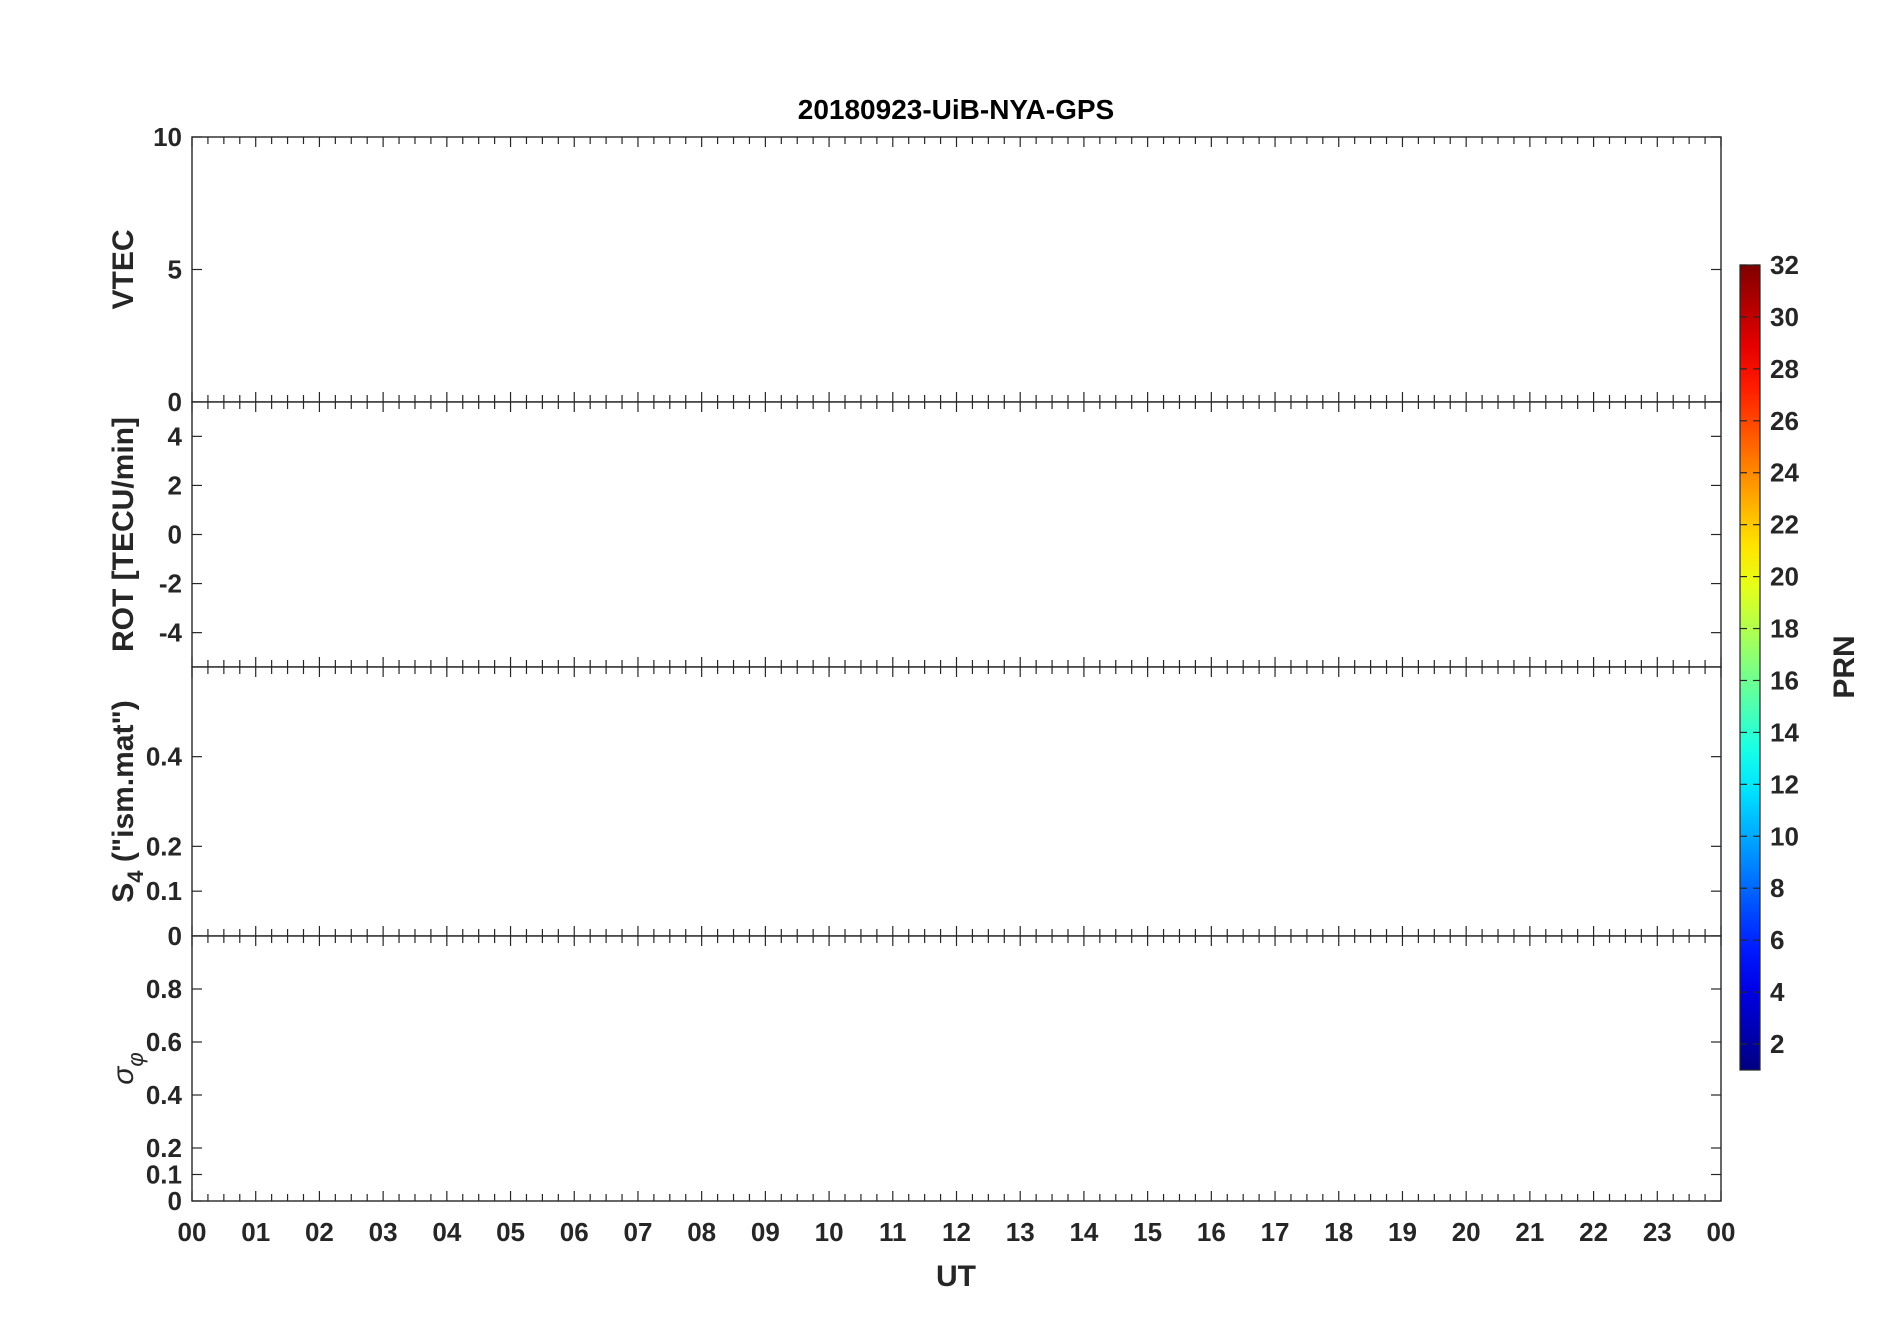  What do you see at coordinates (1211, 1232) in the screenshot?
I see `x-tick-label: 16` at bounding box center [1211, 1232].